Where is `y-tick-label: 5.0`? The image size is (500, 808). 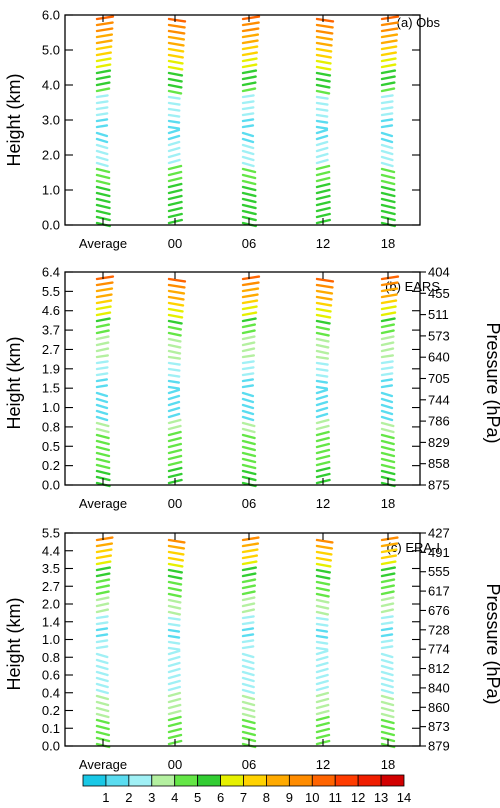
y-tick-label: 5.0 is located at coordinates (51, 50).